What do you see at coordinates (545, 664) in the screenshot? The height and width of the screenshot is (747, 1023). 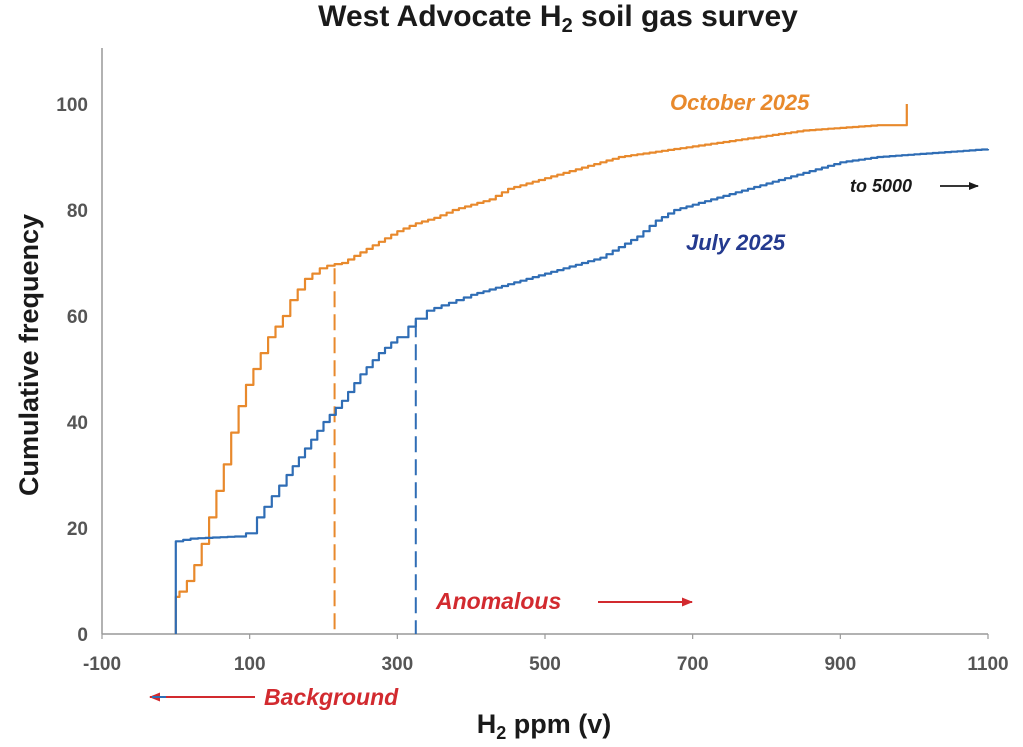 I see `x-tick-label: 500` at bounding box center [545, 664].